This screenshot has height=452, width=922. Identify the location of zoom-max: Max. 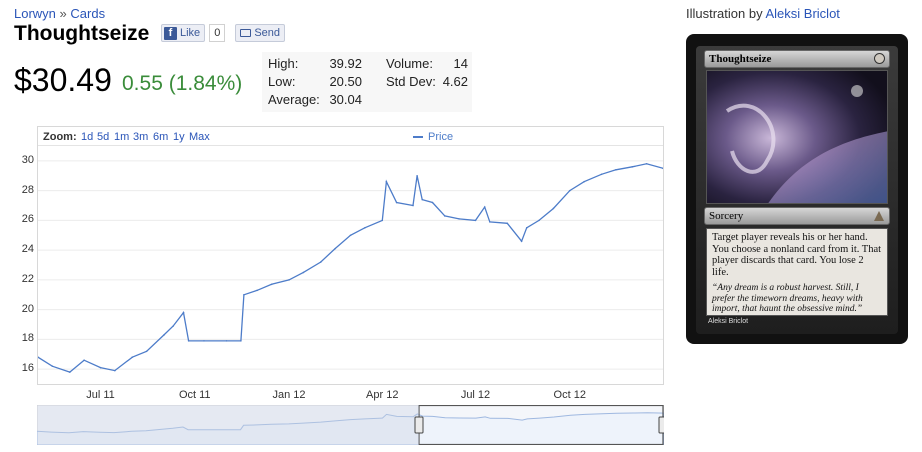
(199, 137).